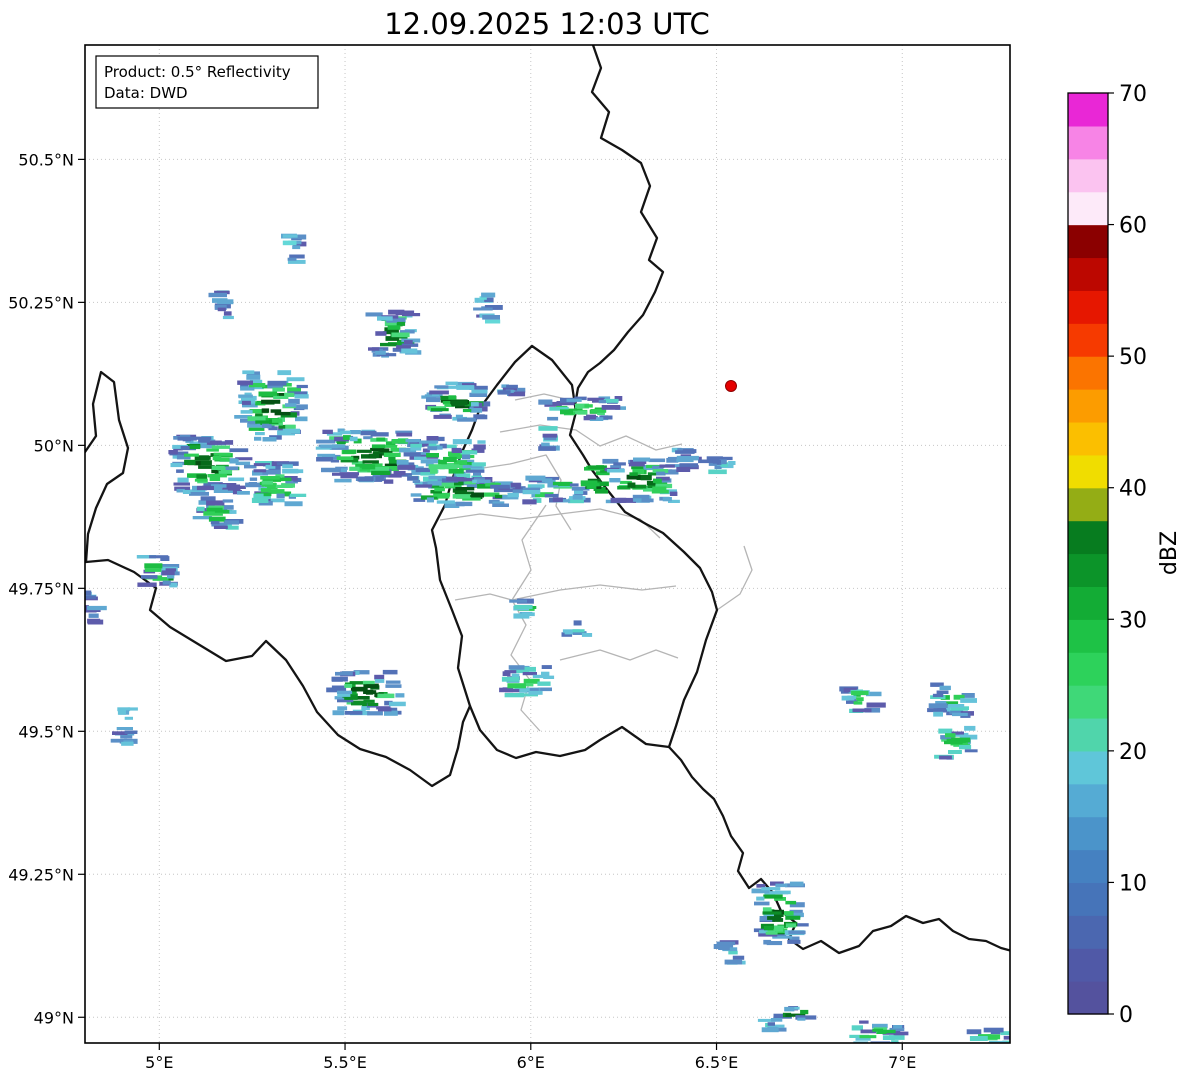  What do you see at coordinates (619, 226) in the screenshot?
I see `country-border-line` at bounding box center [619, 226].